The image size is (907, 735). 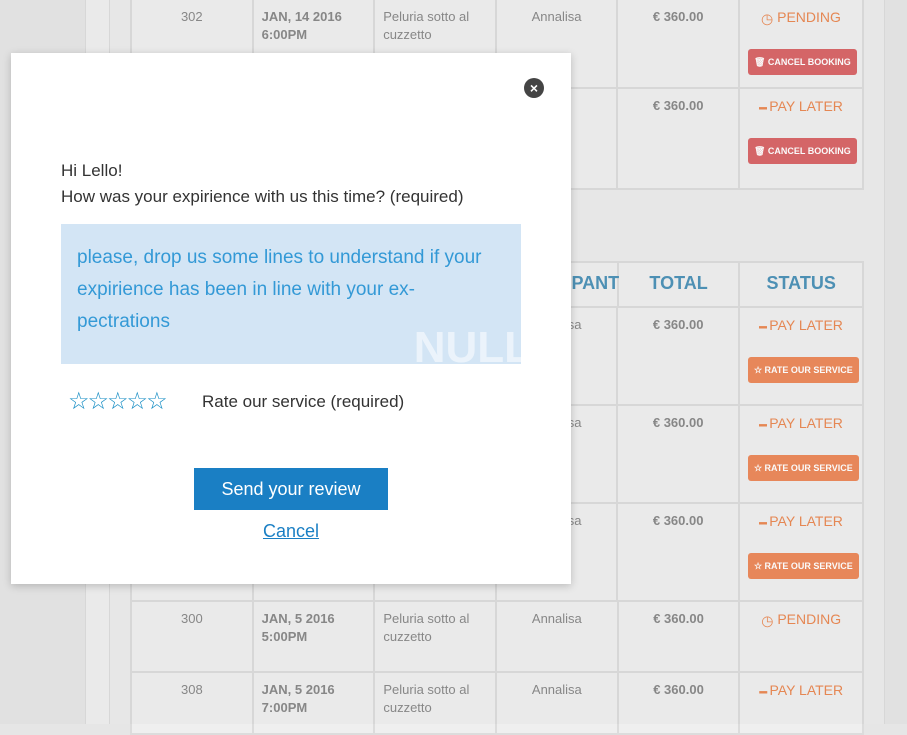 I want to click on status-cell: ◷ PENDING, so click(x=801, y=636).